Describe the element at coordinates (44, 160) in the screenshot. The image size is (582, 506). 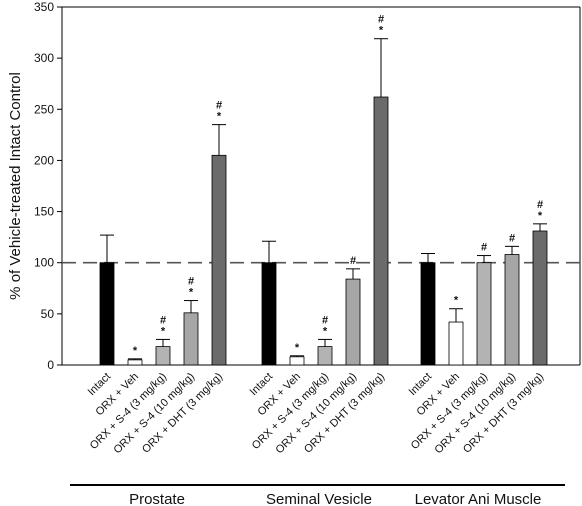
I see `y-tick-label: 200` at that location.